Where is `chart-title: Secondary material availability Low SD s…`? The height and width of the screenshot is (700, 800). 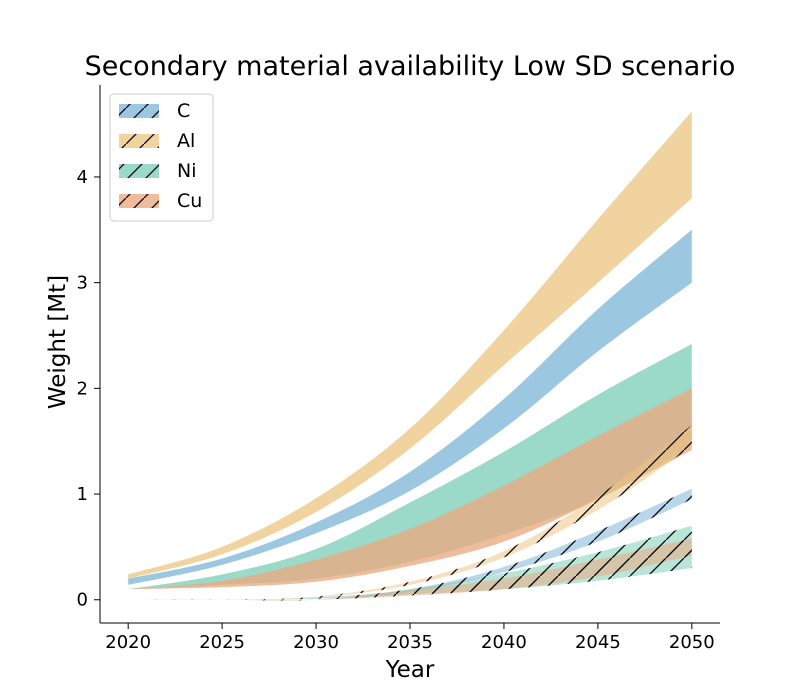
chart-title: Secondary material availability Low SD s… is located at coordinates (410, 66).